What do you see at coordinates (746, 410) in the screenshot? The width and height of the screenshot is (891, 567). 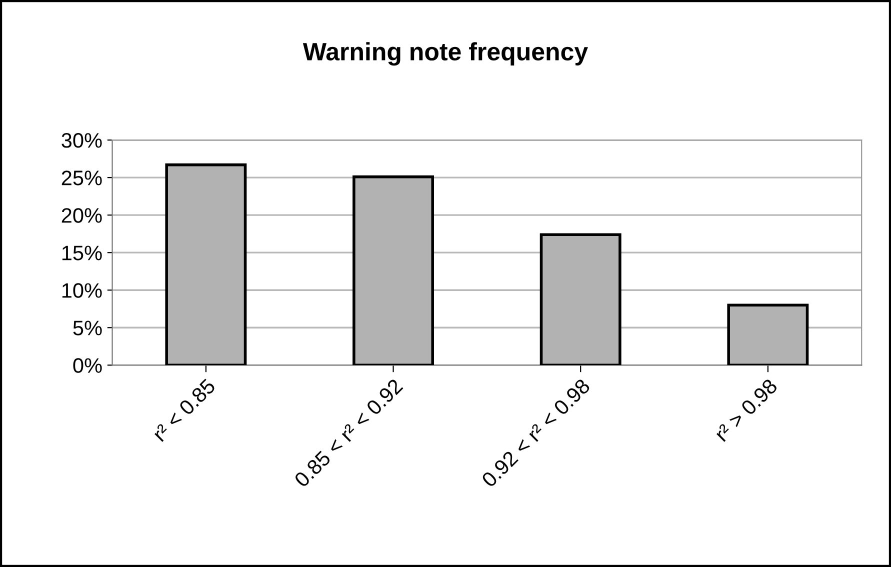 I see `x-tick-label: r² > 0.98` at bounding box center [746, 410].